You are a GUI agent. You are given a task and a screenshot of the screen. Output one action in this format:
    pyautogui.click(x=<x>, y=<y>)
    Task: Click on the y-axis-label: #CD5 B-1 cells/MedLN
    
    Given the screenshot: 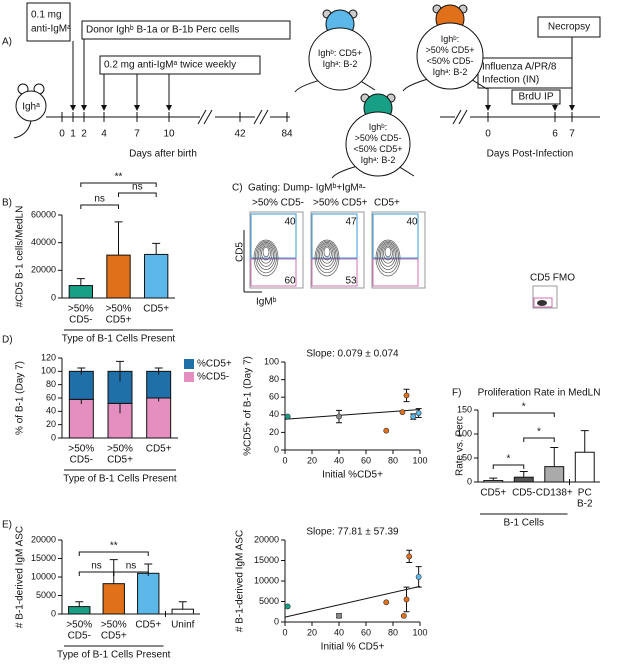 What is the action you would take?
    pyautogui.click(x=20, y=257)
    